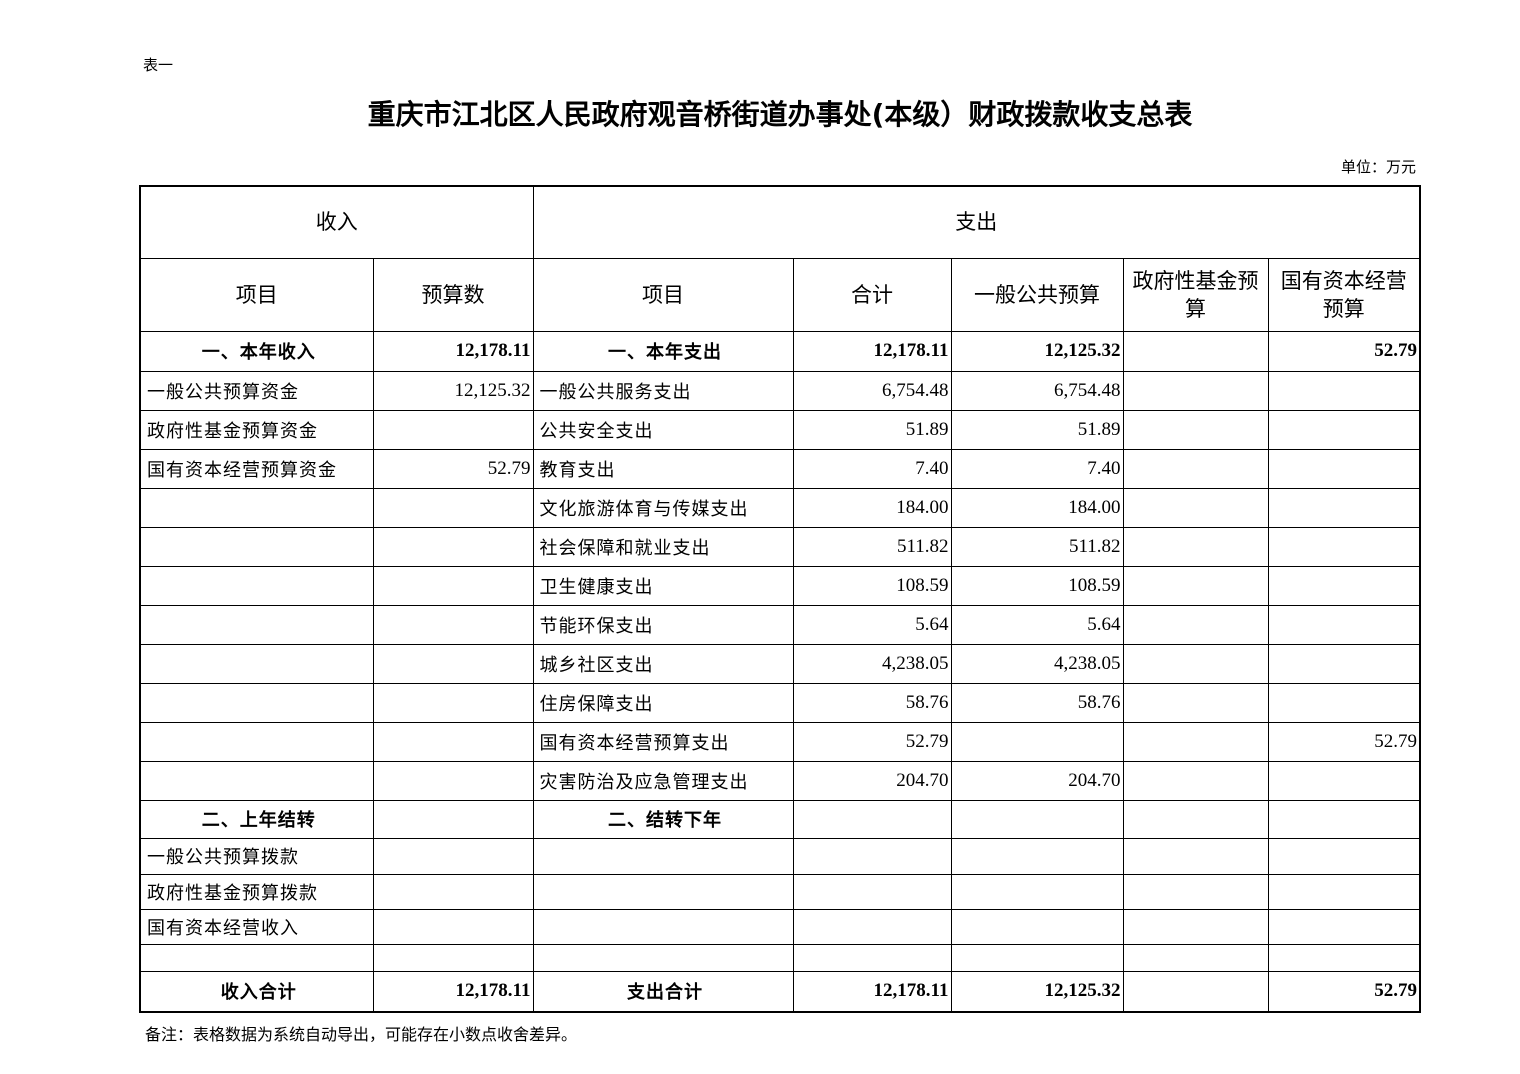  Describe the element at coordinates (872, 468) in the screenshot. I see `cell-expenditure-total: 7.40` at that location.